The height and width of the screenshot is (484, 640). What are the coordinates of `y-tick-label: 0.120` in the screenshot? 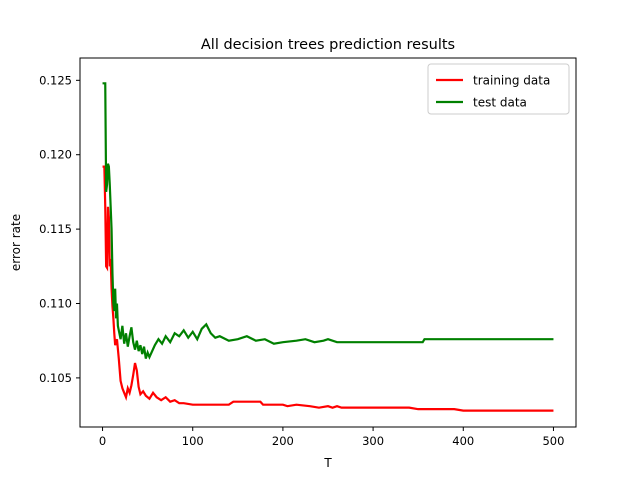 It's located at (55, 155).